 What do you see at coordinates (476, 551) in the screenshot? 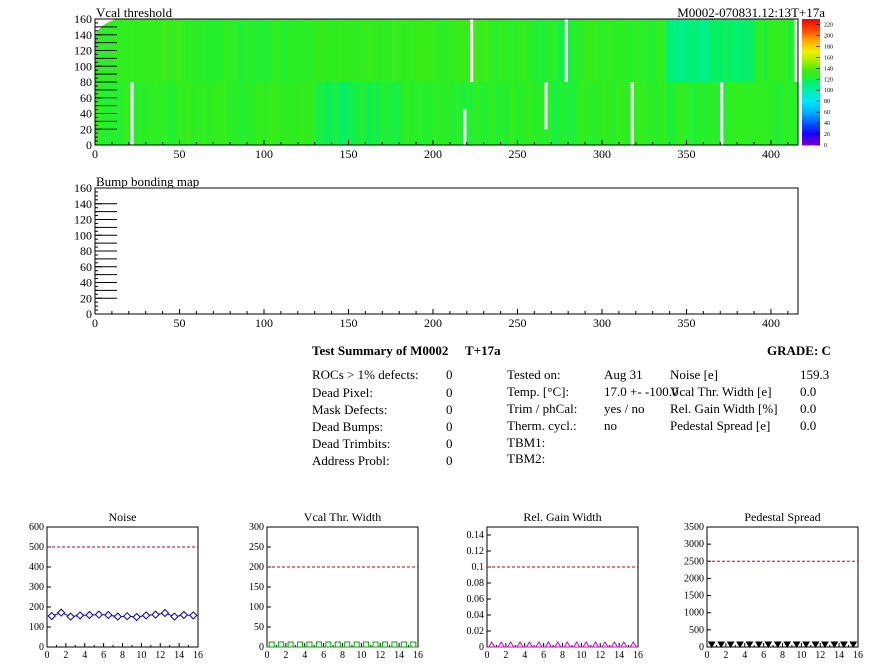
I see `y-tick-label: 0.12` at bounding box center [476, 551].